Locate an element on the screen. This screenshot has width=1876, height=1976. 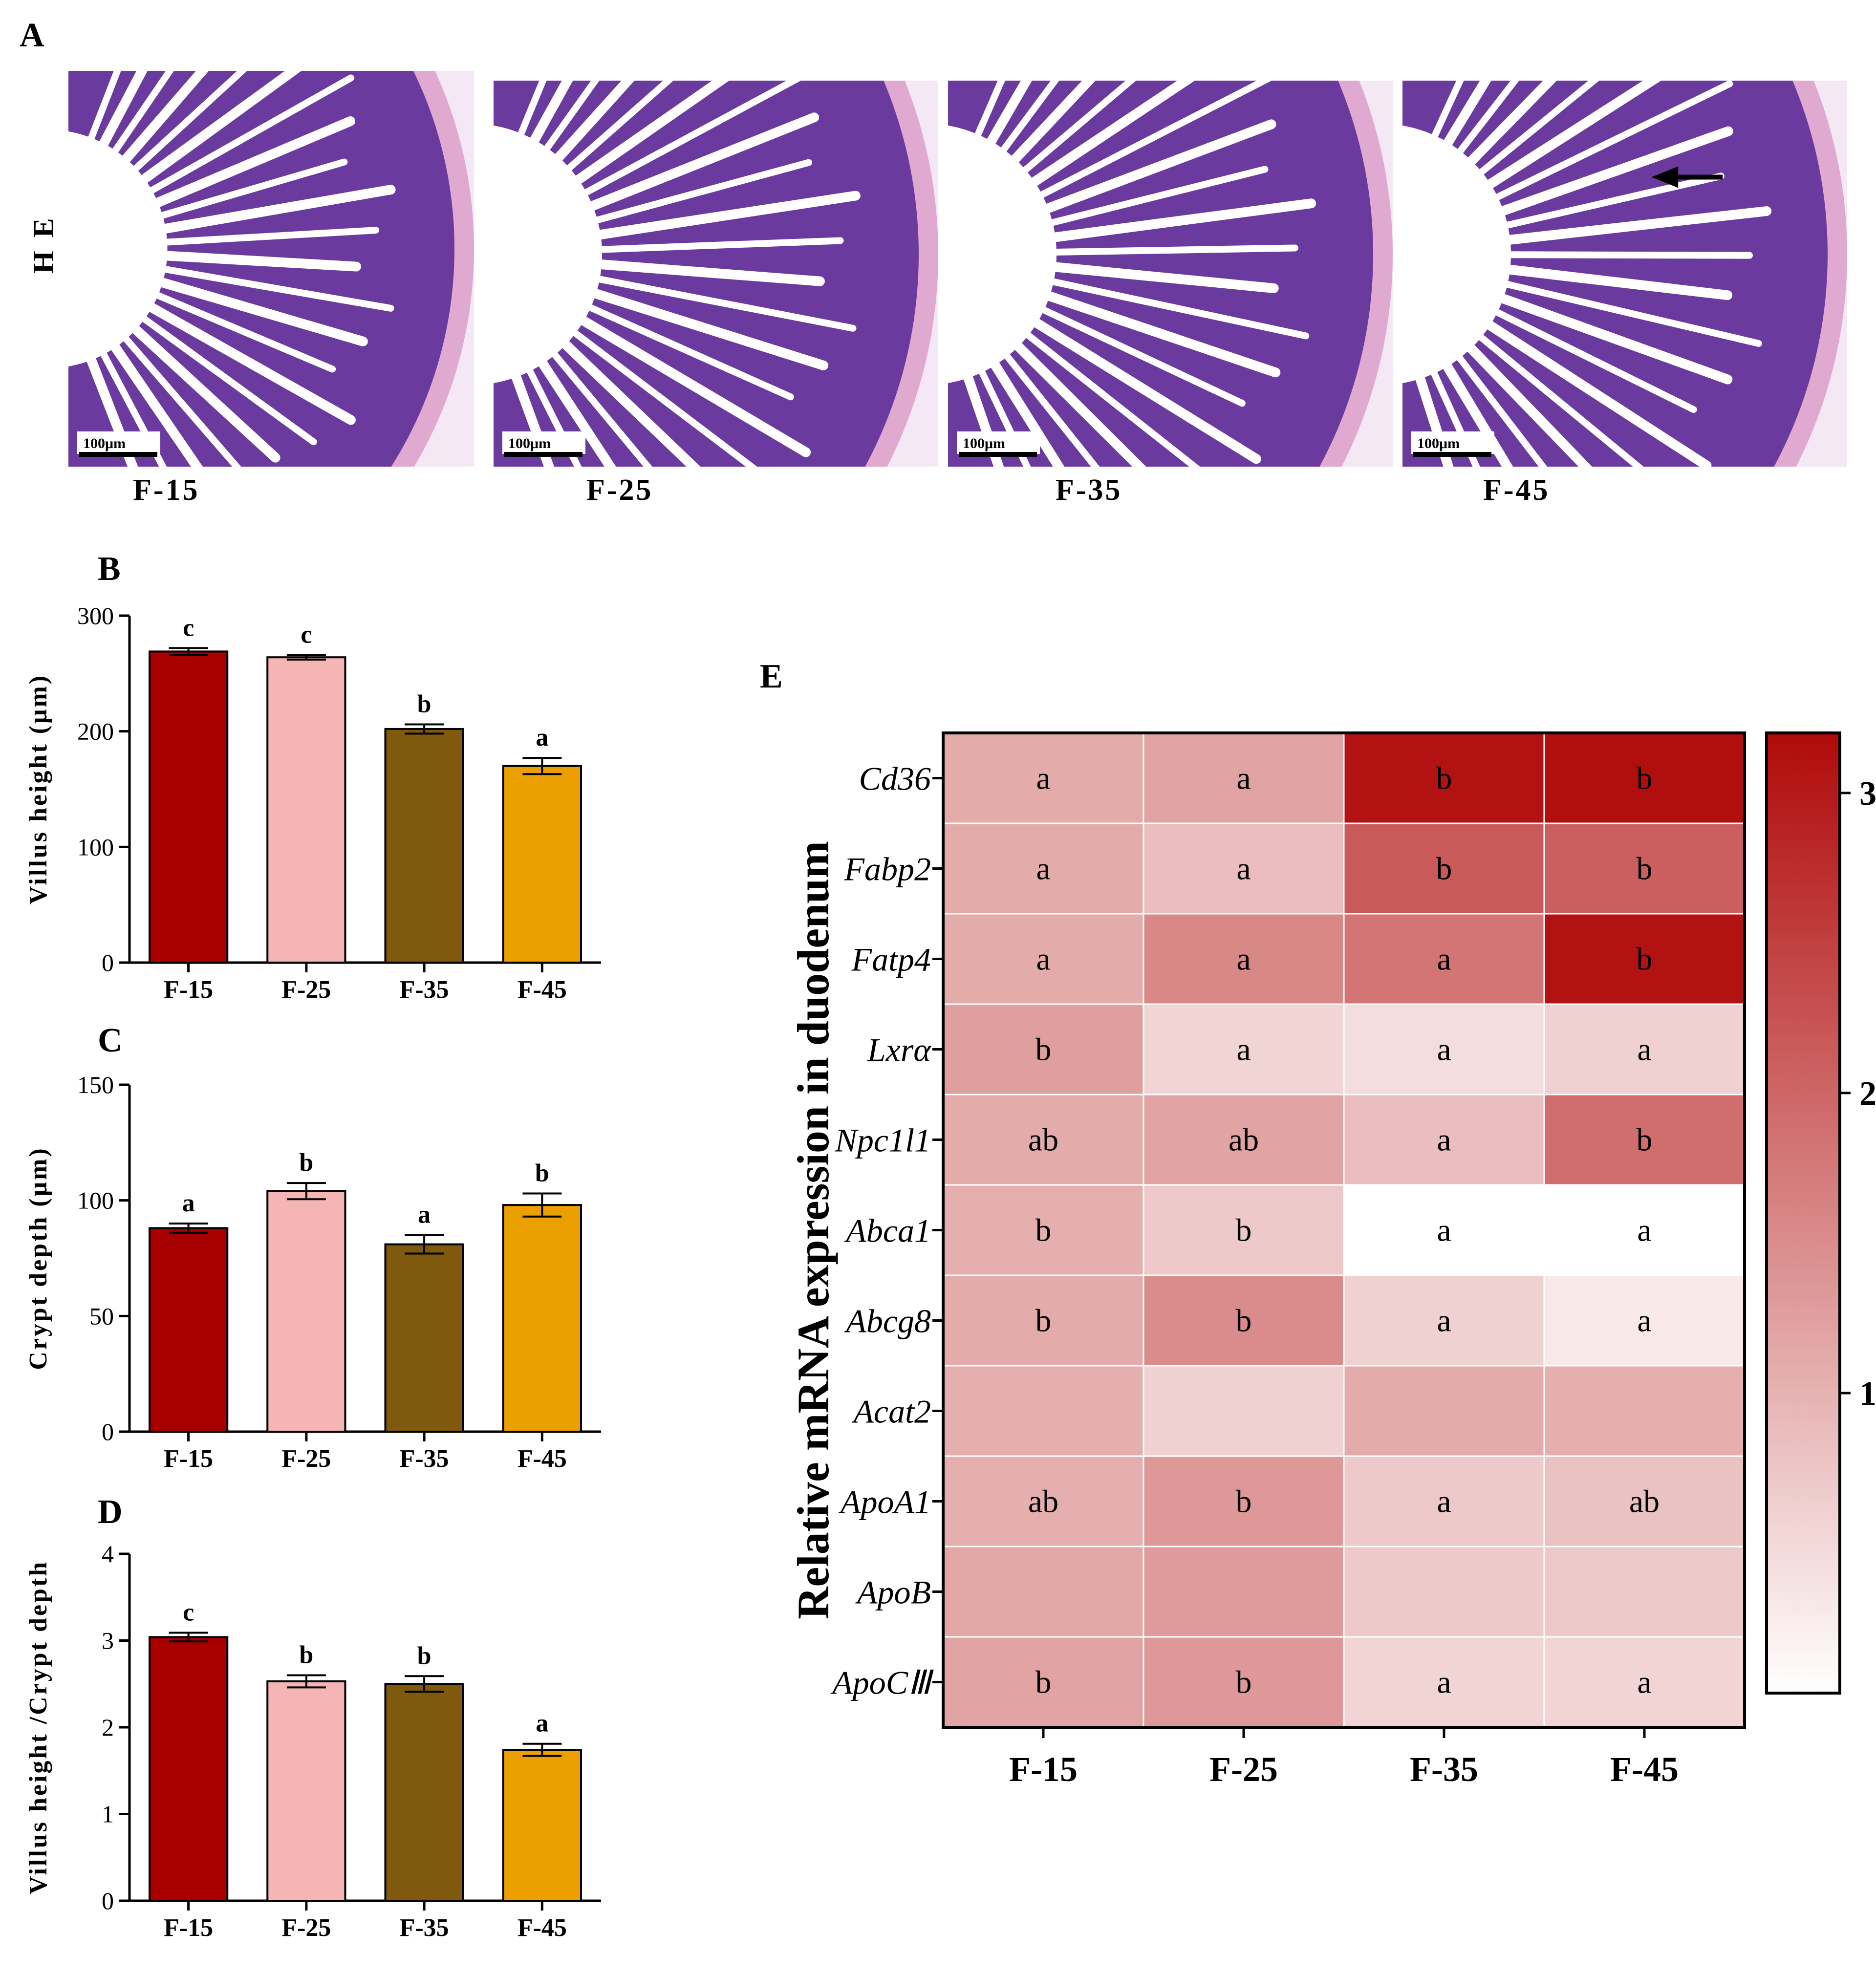
y-tick-label: 300 is located at coordinates (95, 615).